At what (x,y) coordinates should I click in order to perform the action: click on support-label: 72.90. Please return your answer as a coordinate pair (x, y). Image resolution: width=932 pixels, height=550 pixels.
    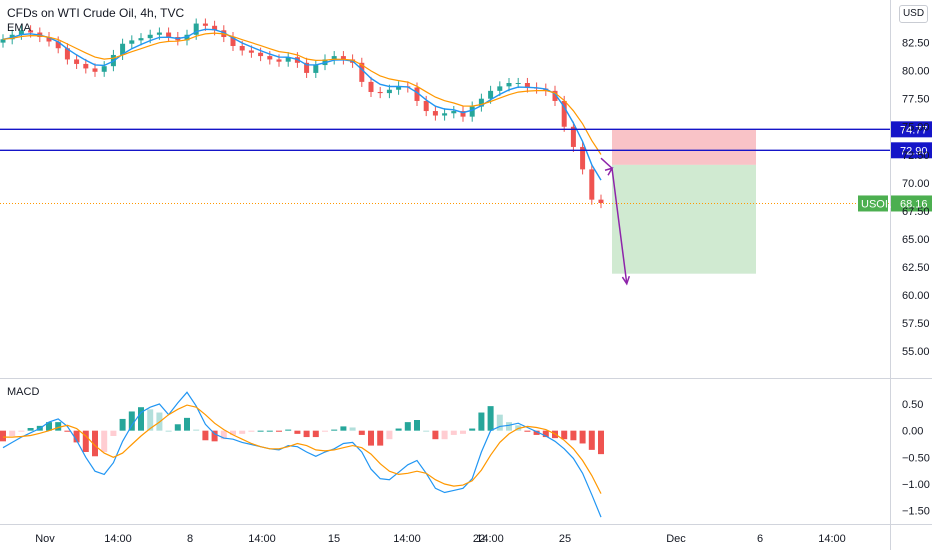
    Looking at the image, I should click on (914, 151).